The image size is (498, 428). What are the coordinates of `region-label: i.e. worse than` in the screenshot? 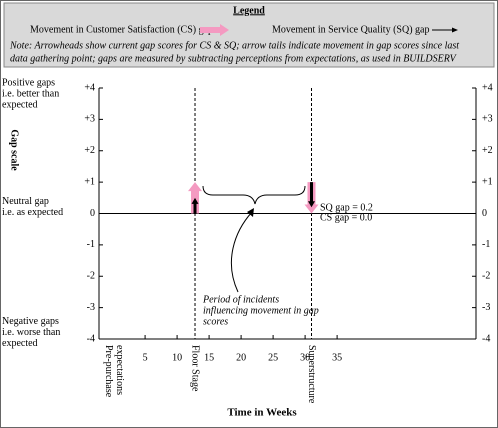 It's located at (31, 332).